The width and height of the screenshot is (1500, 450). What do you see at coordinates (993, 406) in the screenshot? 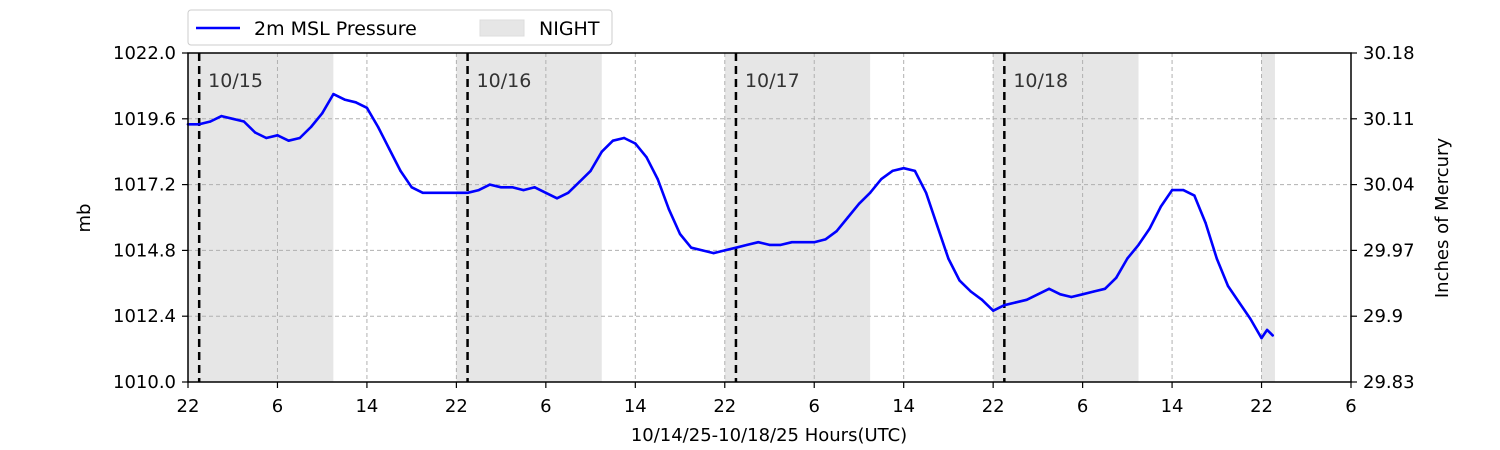
I see `x-tick-label-9: 22` at bounding box center [993, 406].